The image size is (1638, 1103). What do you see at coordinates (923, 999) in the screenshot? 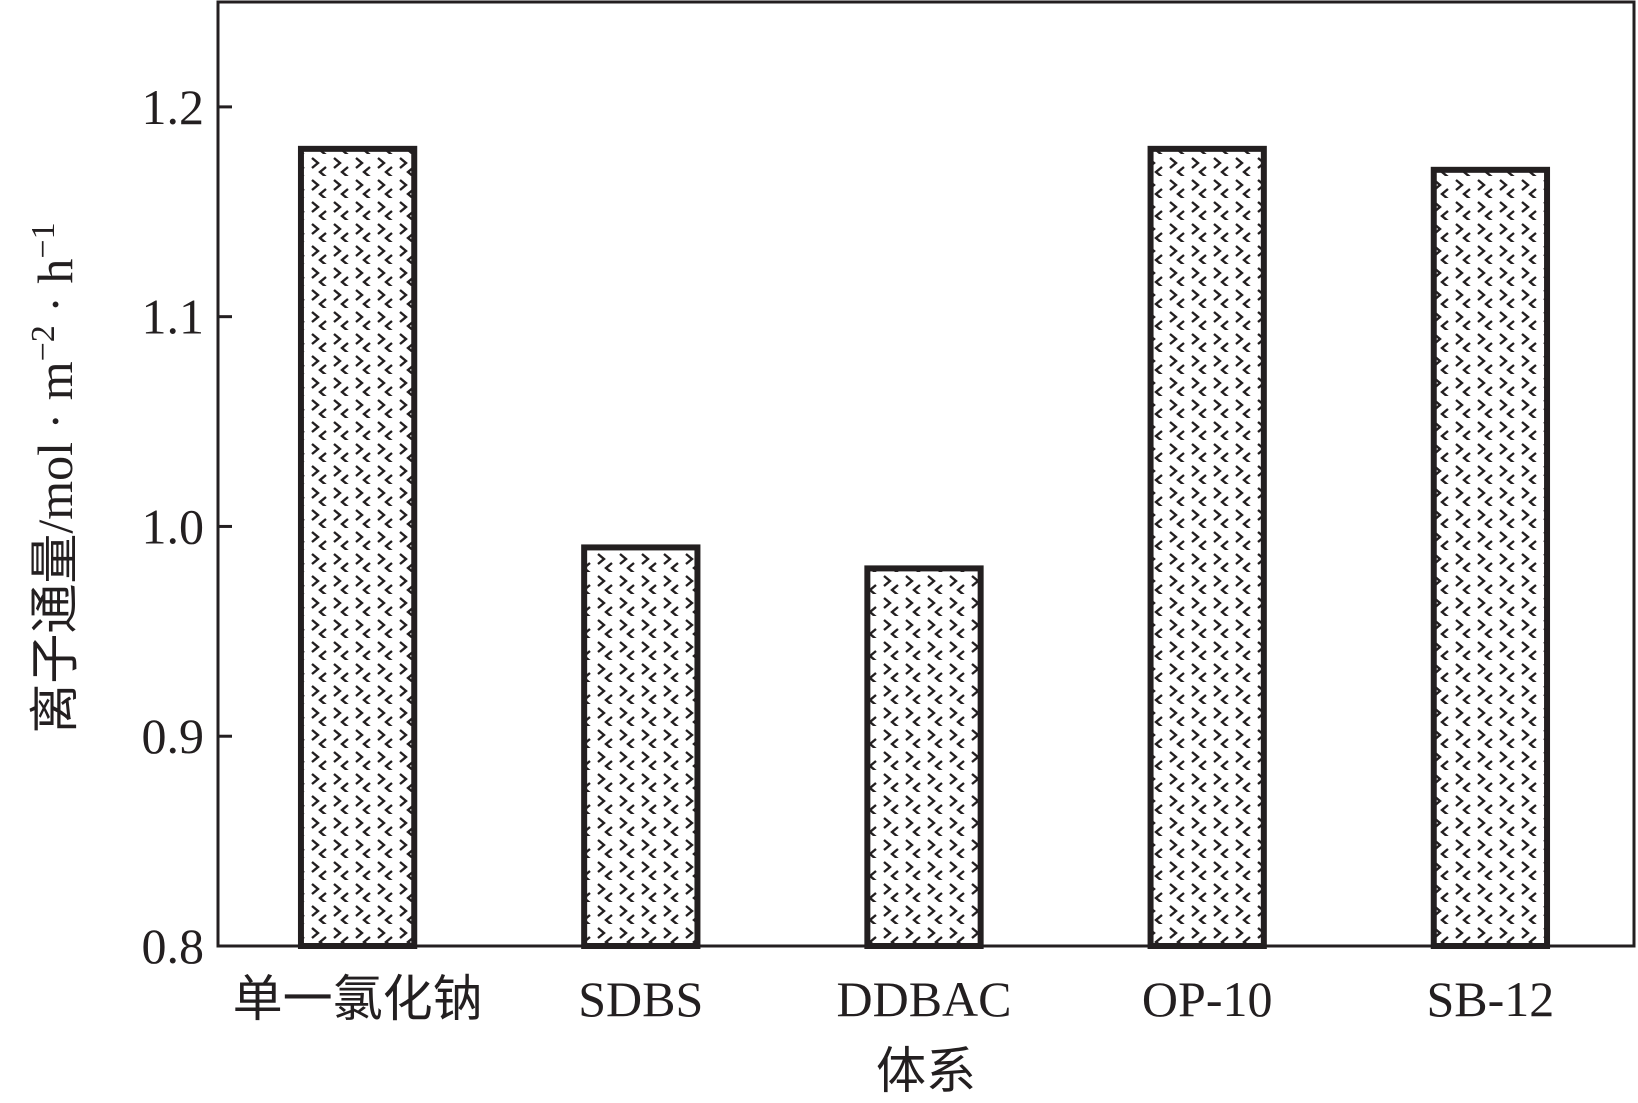
I see `x-category-label-2: DDBAC` at bounding box center [923, 999].